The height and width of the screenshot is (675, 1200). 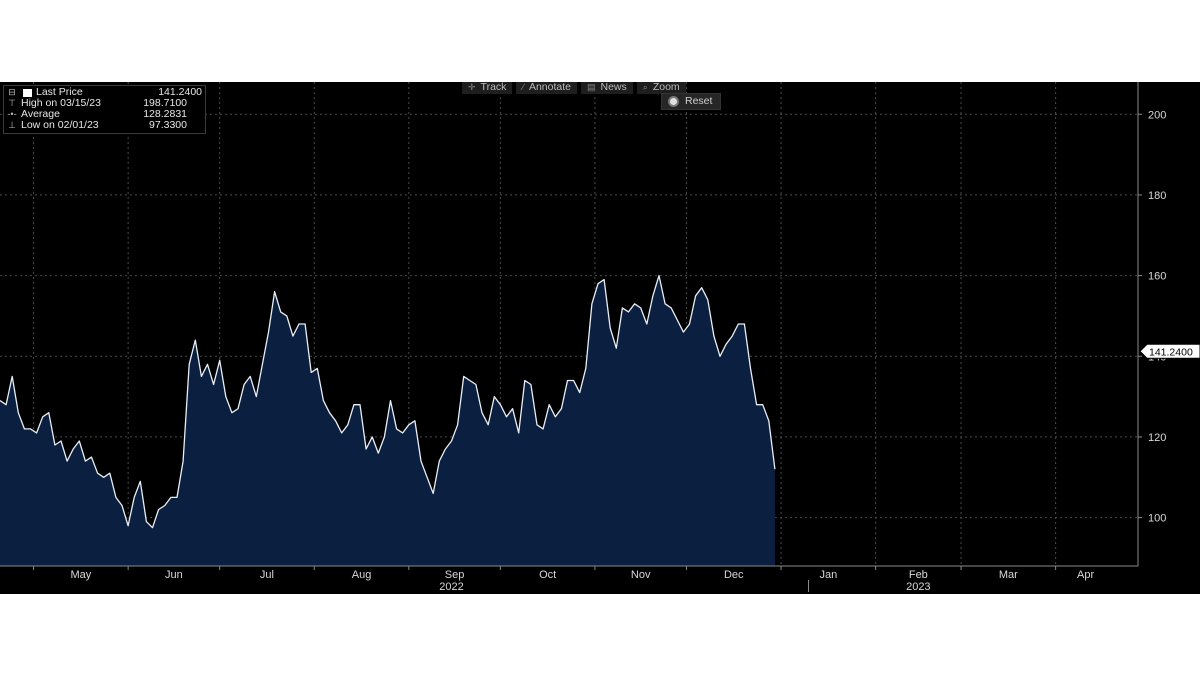 What do you see at coordinates (645, 87) in the screenshot?
I see `magnifier-icon: ⌕` at bounding box center [645, 87].